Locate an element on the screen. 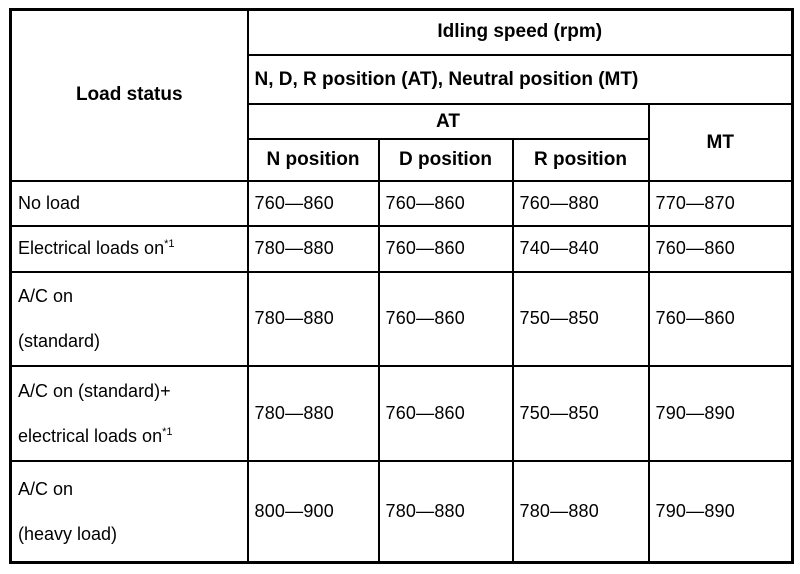  value-d-position: 780—880 is located at coordinates (445, 512).